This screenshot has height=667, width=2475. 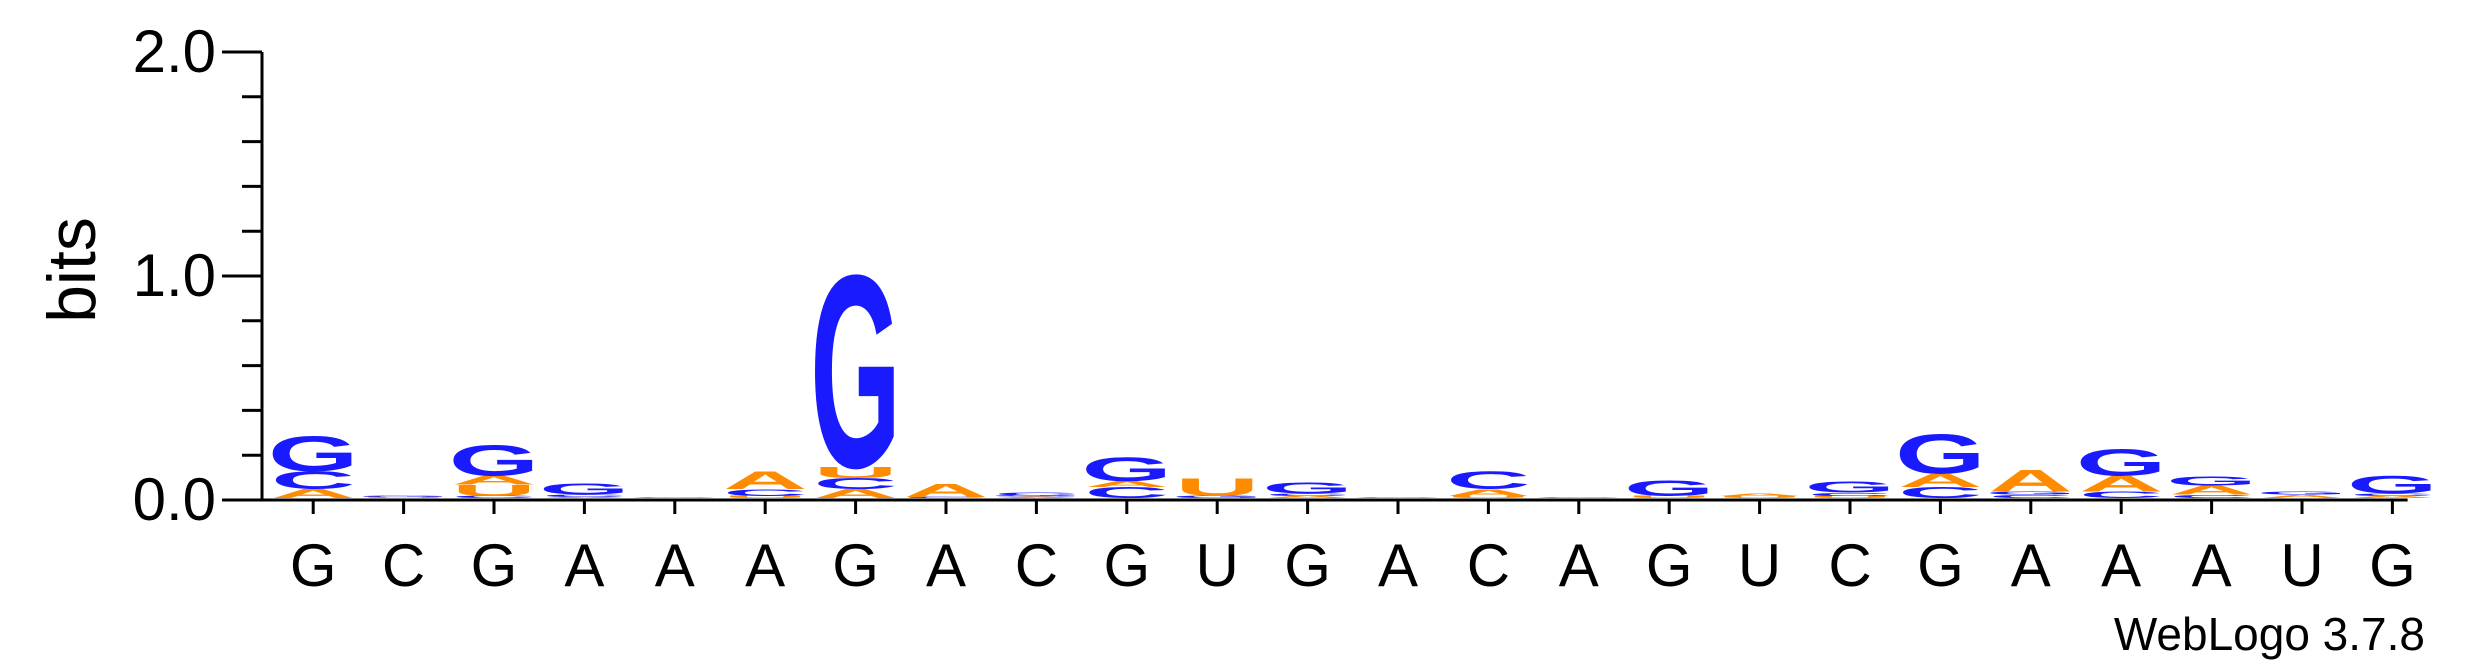 What do you see at coordinates (174, 275) in the screenshot?
I see `y-tick-label: 1.0` at bounding box center [174, 275].